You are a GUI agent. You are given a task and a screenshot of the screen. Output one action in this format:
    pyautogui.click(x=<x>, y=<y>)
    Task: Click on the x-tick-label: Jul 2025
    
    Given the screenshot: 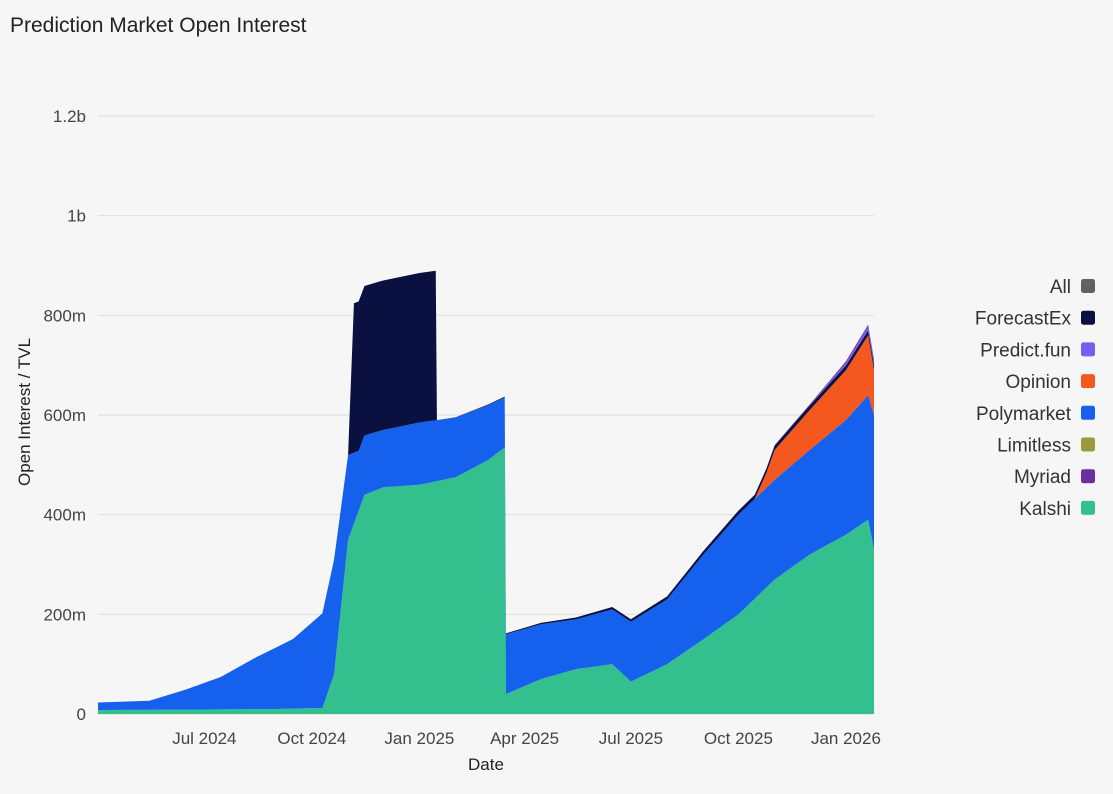 What is the action you would take?
    pyautogui.click(x=631, y=738)
    